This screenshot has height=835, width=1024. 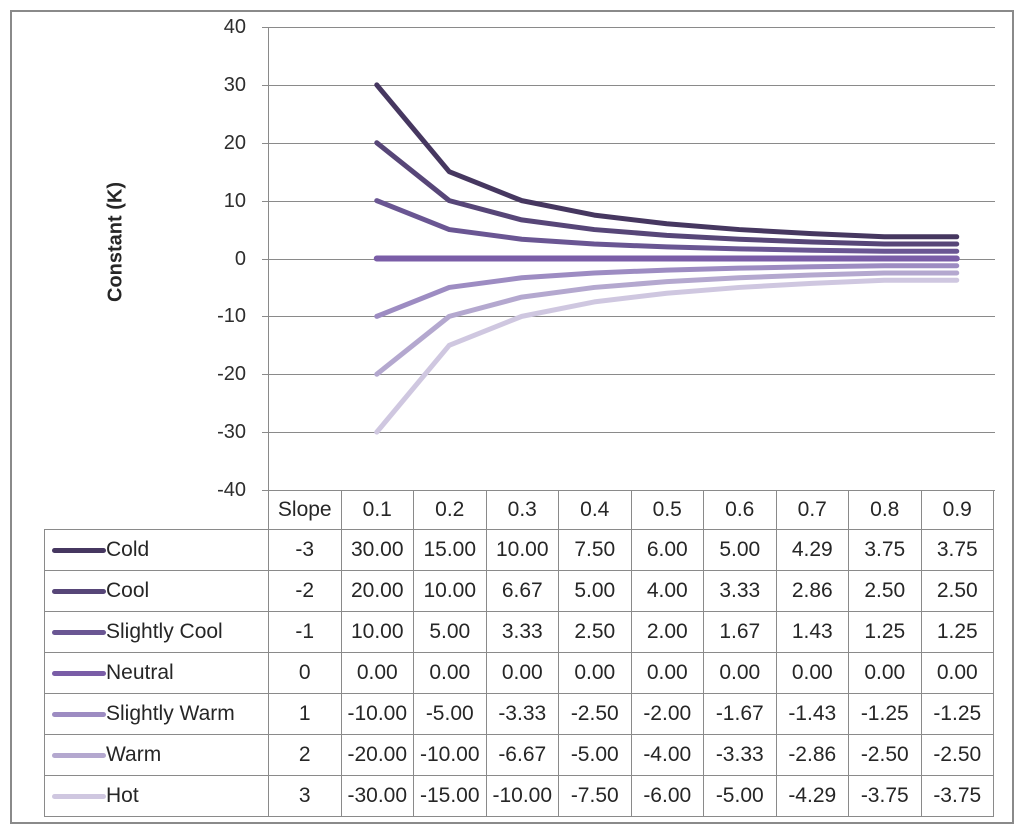 I want to click on series-label: Neutral, so click(x=140, y=672).